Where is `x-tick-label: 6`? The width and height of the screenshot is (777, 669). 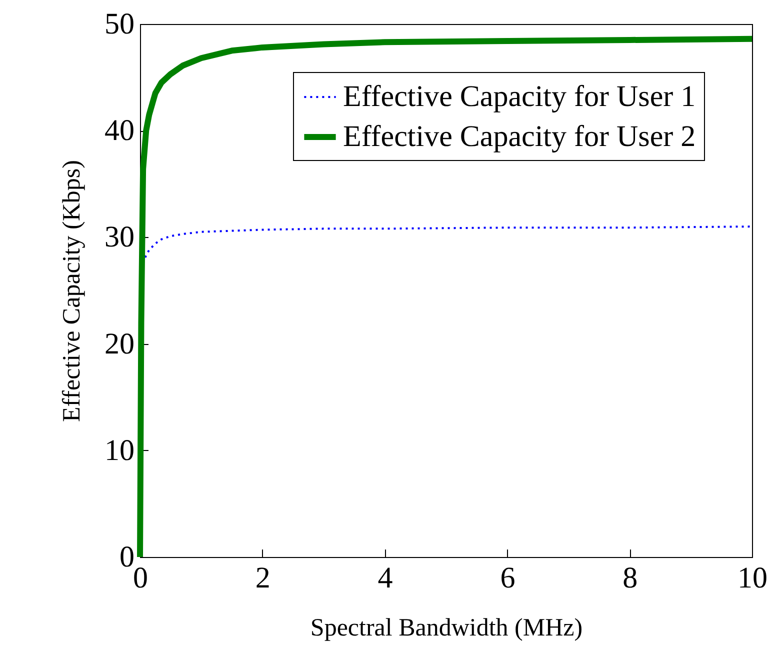
x-tick-label: 6 is located at coordinates (508, 578).